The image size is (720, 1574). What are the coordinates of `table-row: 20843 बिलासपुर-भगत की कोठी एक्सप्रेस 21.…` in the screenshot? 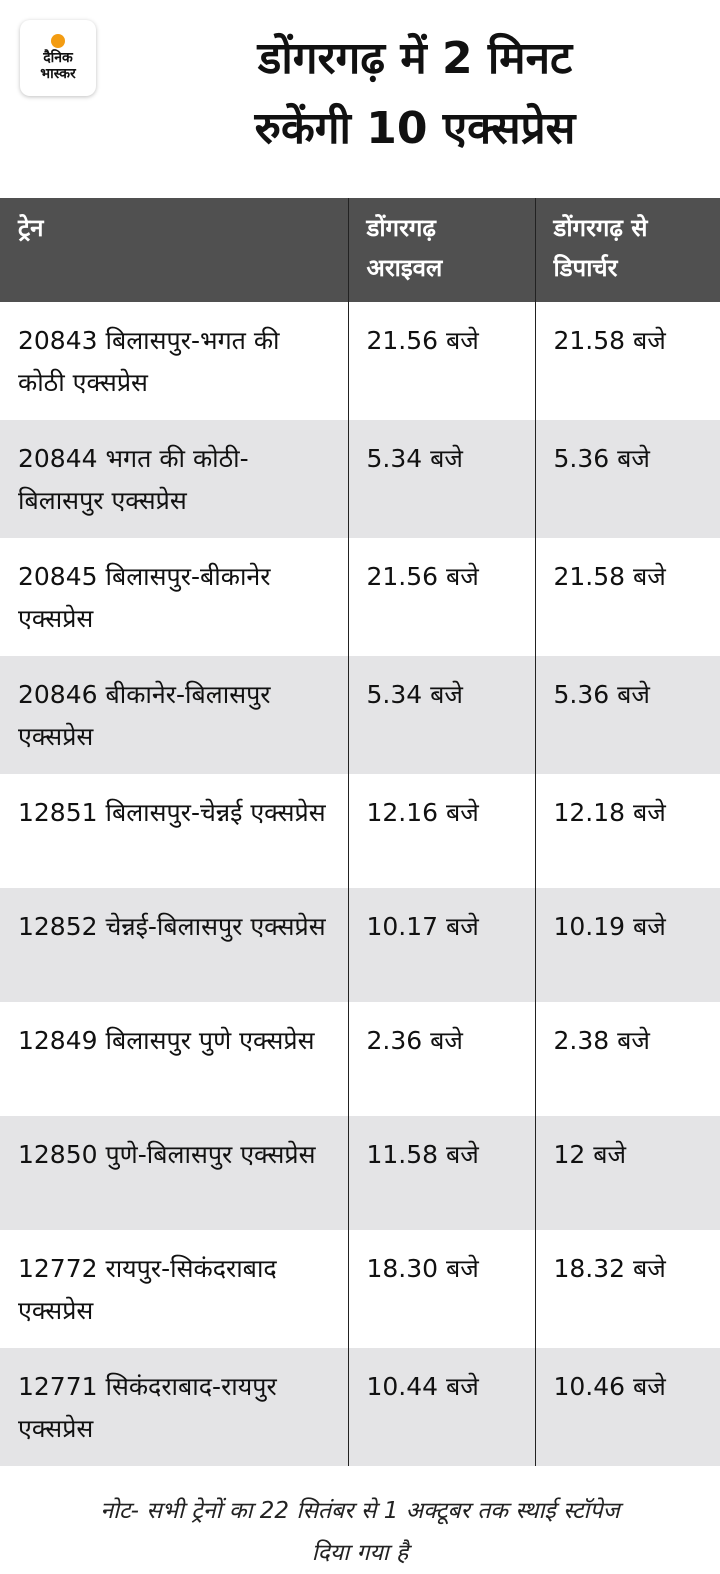 It's located at (360, 361).